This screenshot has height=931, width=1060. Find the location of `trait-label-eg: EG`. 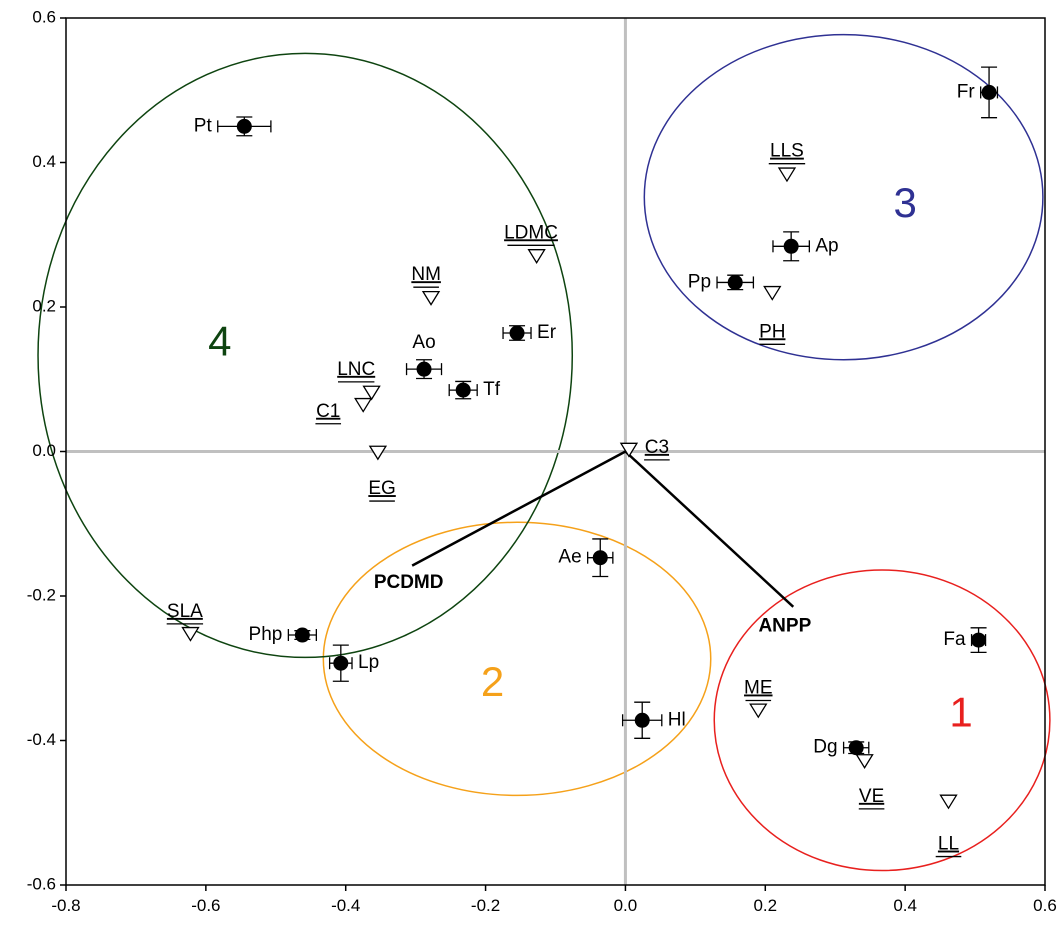

trait-label-eg: EG is located at coordinates (381, 488).